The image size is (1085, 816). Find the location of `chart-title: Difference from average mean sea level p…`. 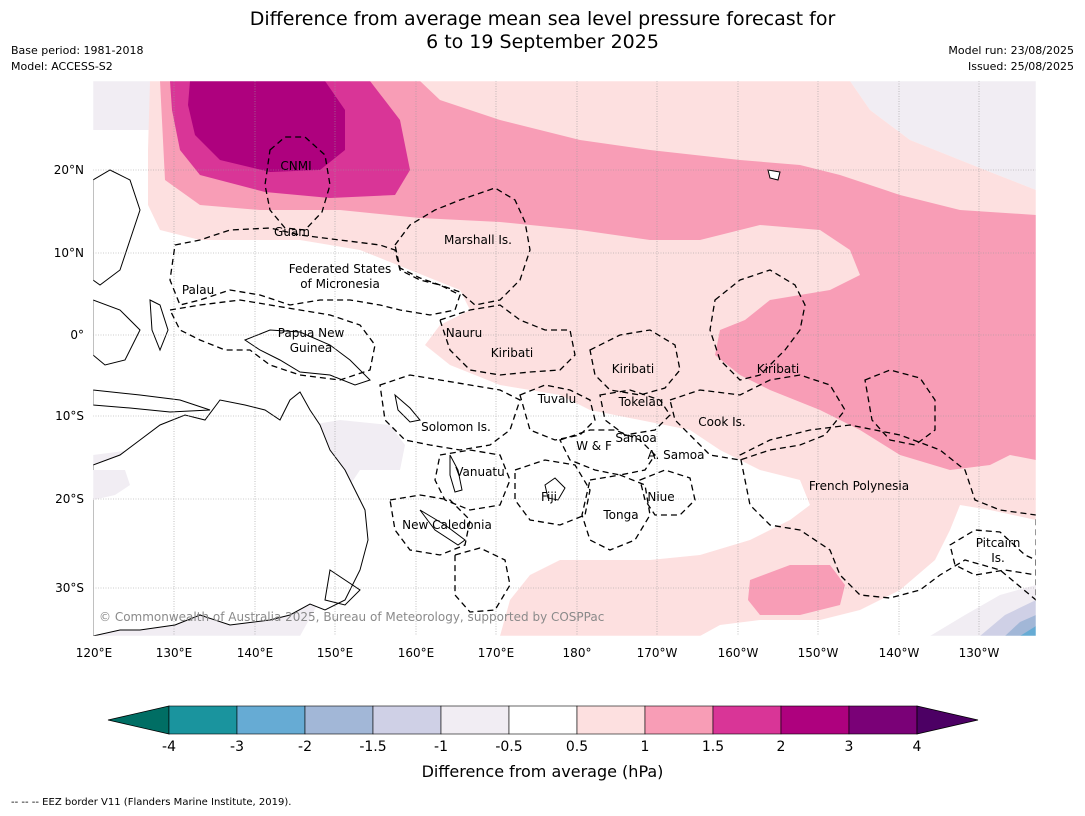

chart-title: Difference from average mean sea level p… is located at coordinates (542, 31).